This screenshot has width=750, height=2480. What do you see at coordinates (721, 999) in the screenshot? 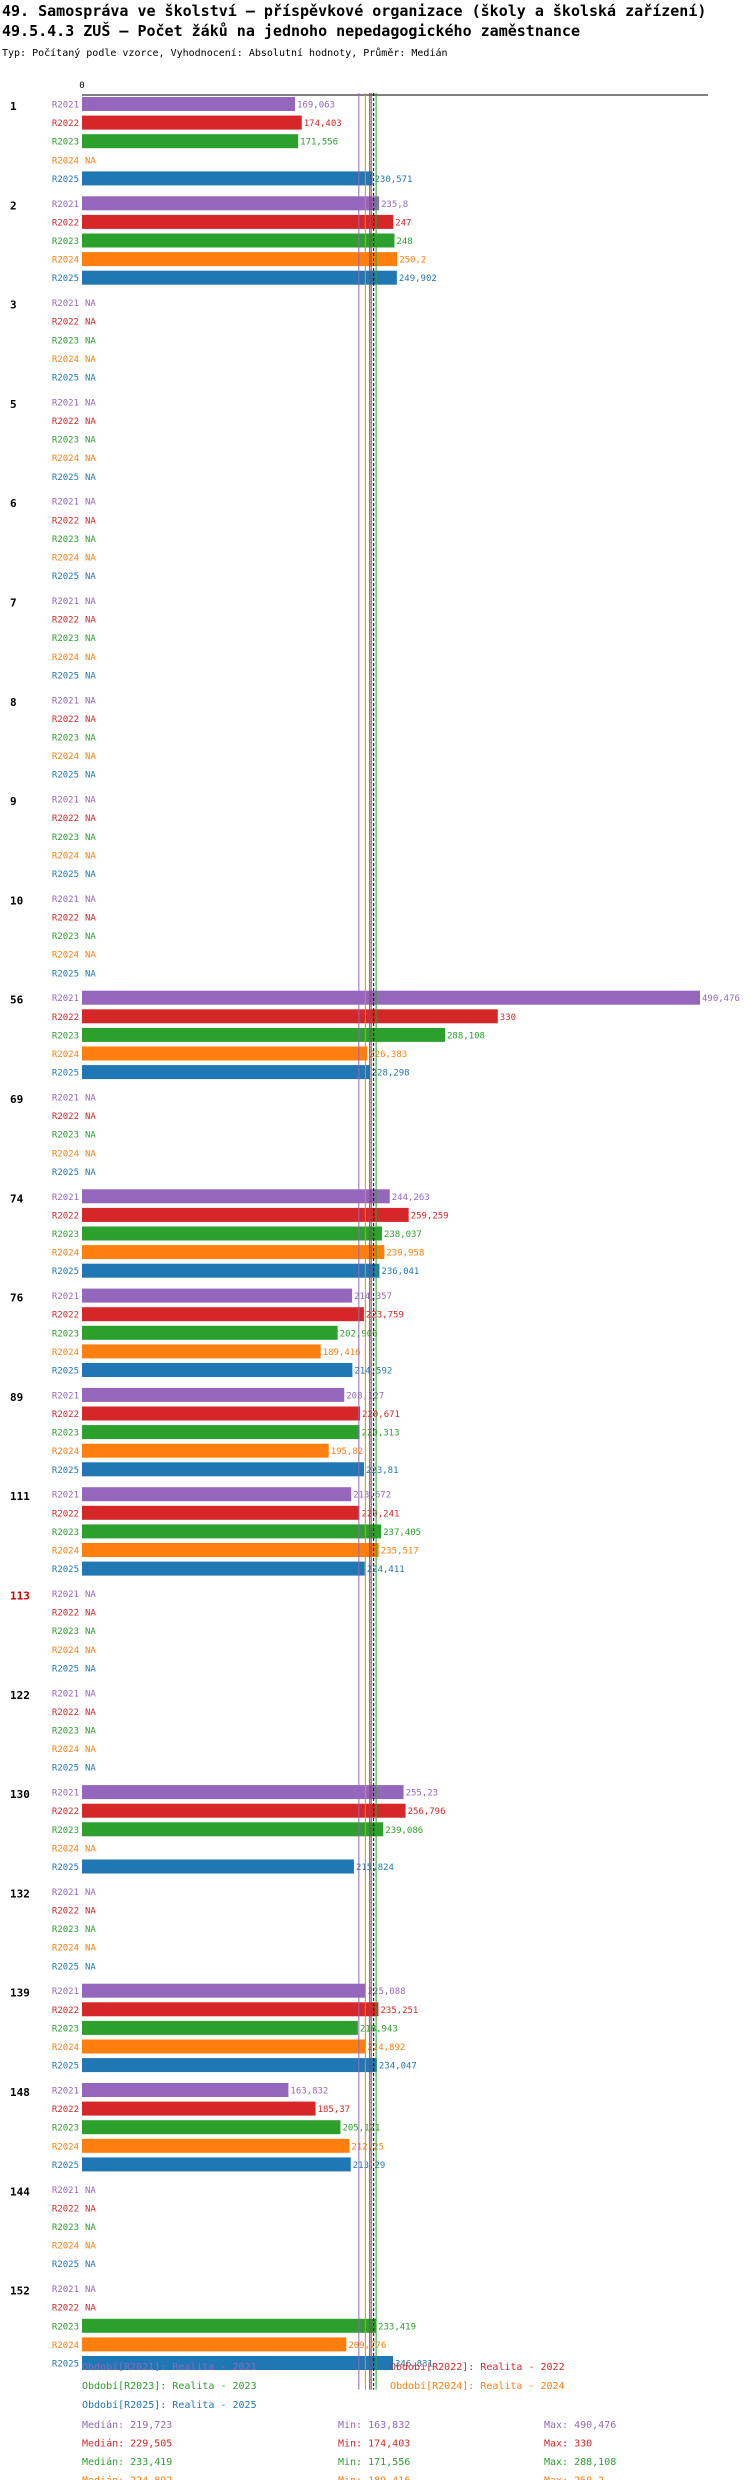
I see `bar-value-label: 490,476` at bounding box center [721, 999].